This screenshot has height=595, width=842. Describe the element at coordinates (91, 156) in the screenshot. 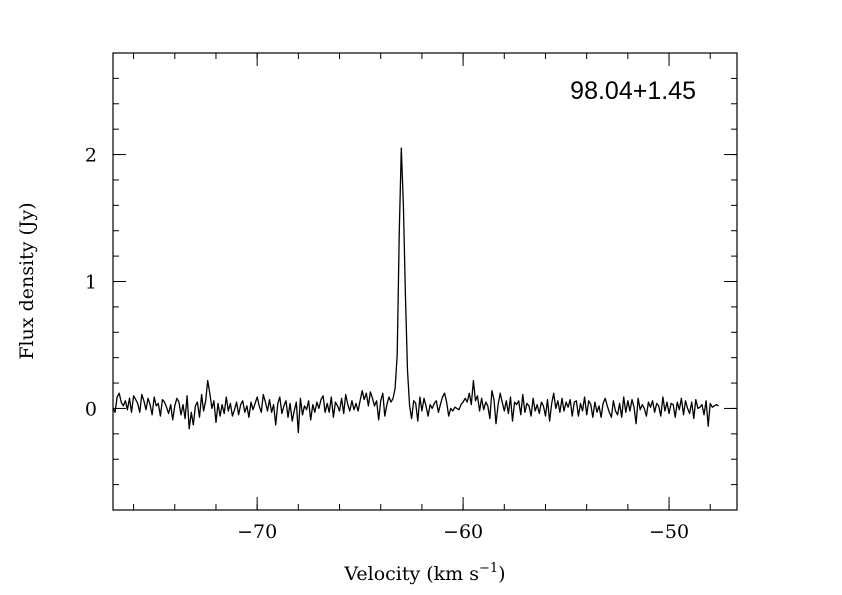

I see `y-tick-label: 2` at that location.